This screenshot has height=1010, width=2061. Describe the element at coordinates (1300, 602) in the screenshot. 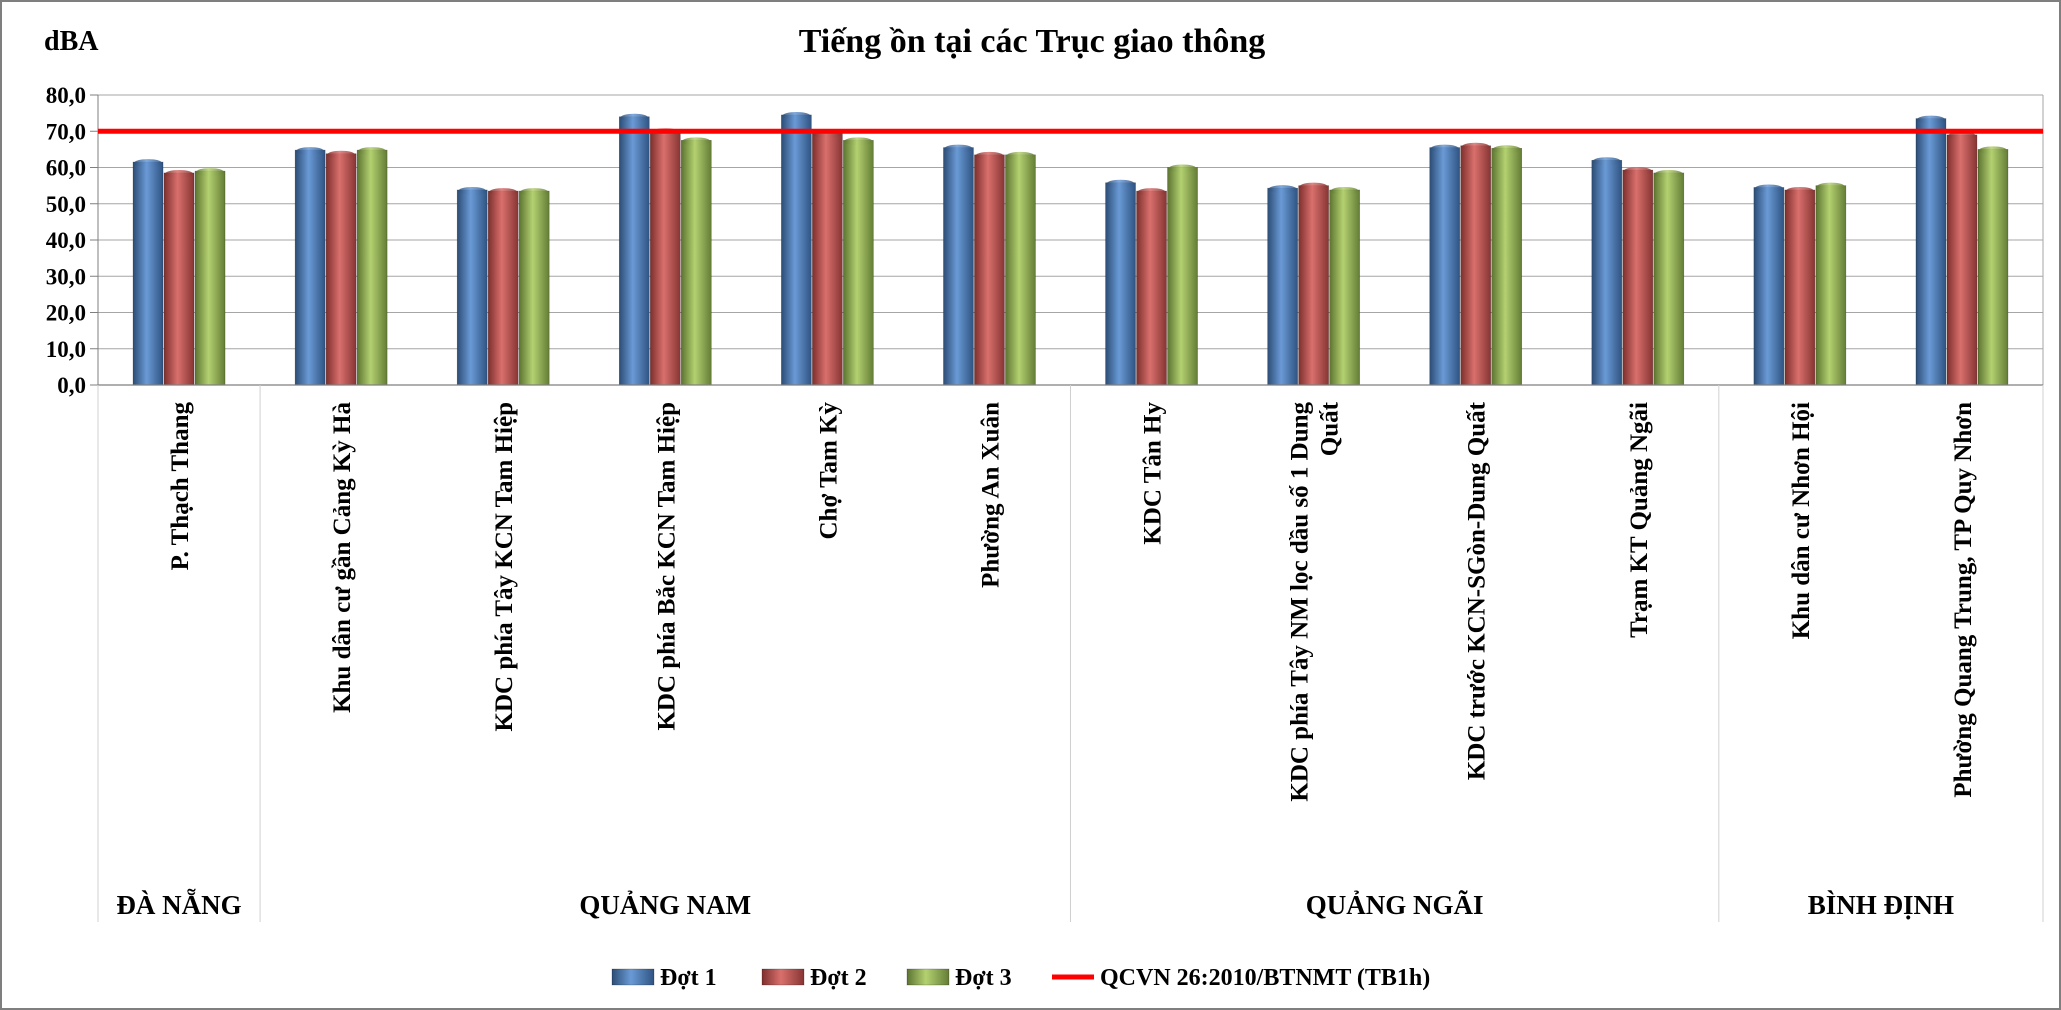

I see `category-label: KDC phía Tây NM lọc dầu số 1 Dung` at that location.